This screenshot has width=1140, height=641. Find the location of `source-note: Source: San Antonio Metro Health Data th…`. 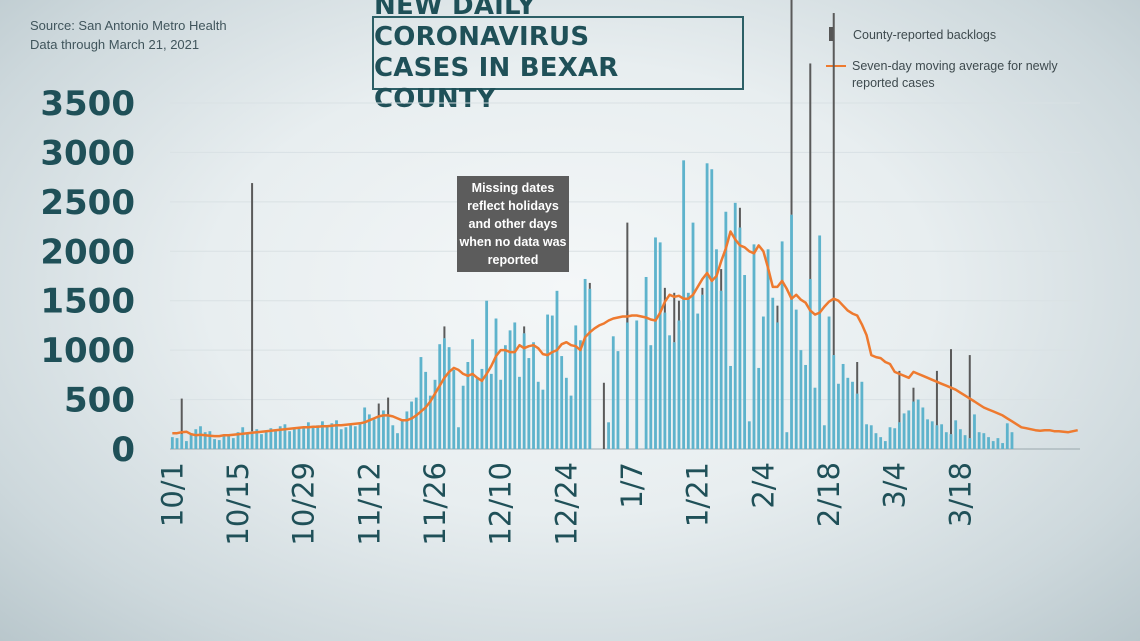

source-note: Source: San Antonio Metro Health Data th… is located at coordinates (128, 35).